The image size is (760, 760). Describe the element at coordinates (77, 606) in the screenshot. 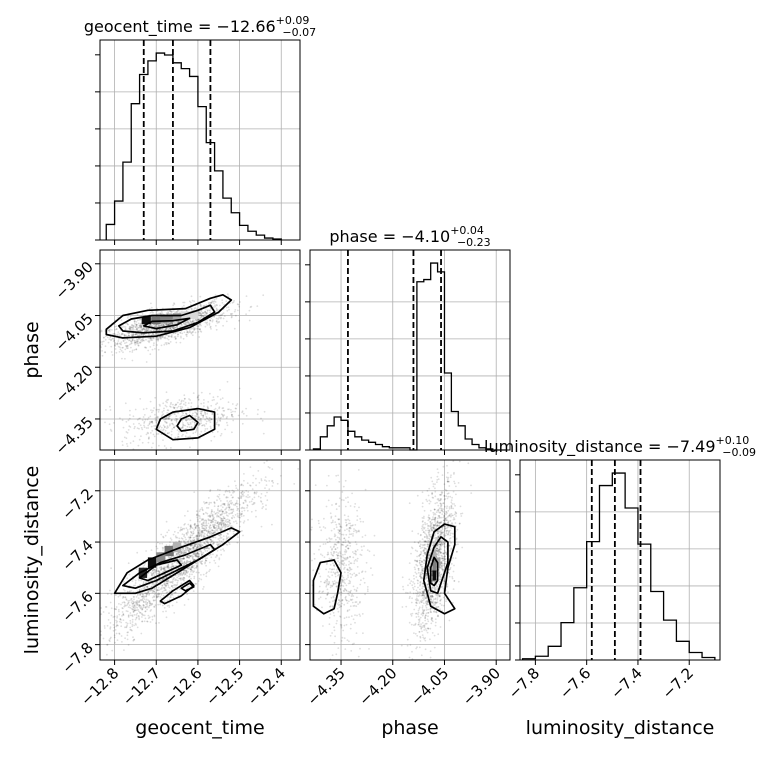

I see `y-tick-label-luminosity-distance: −7.6` at that location.